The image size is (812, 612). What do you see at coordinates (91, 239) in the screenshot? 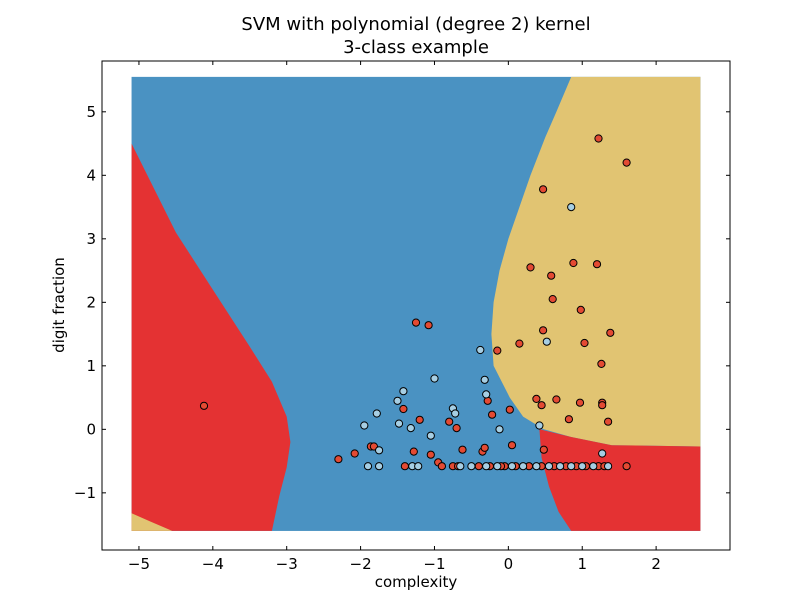
I see `y-tick-label: 3` at bounding box center [91, 239].